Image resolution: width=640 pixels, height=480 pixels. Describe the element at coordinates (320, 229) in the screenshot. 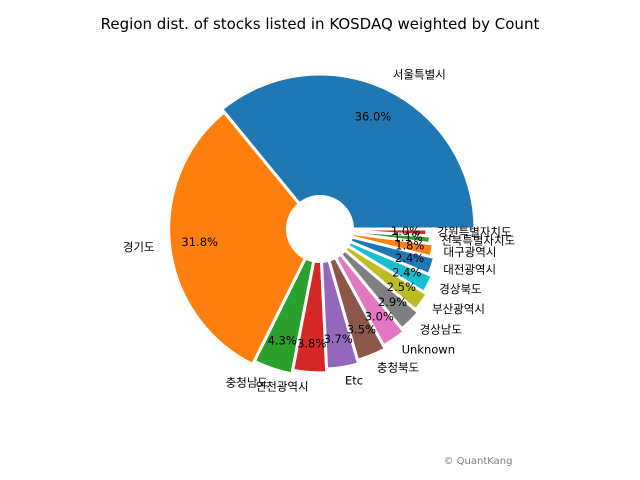

I see `donut-hole` at that location.